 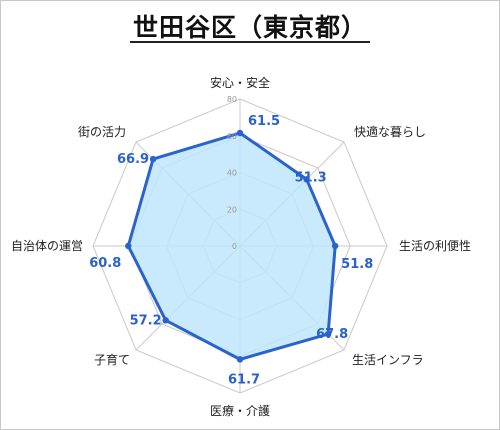 I want to click on value-label-3: 67.8, so click(x=332, y=334).